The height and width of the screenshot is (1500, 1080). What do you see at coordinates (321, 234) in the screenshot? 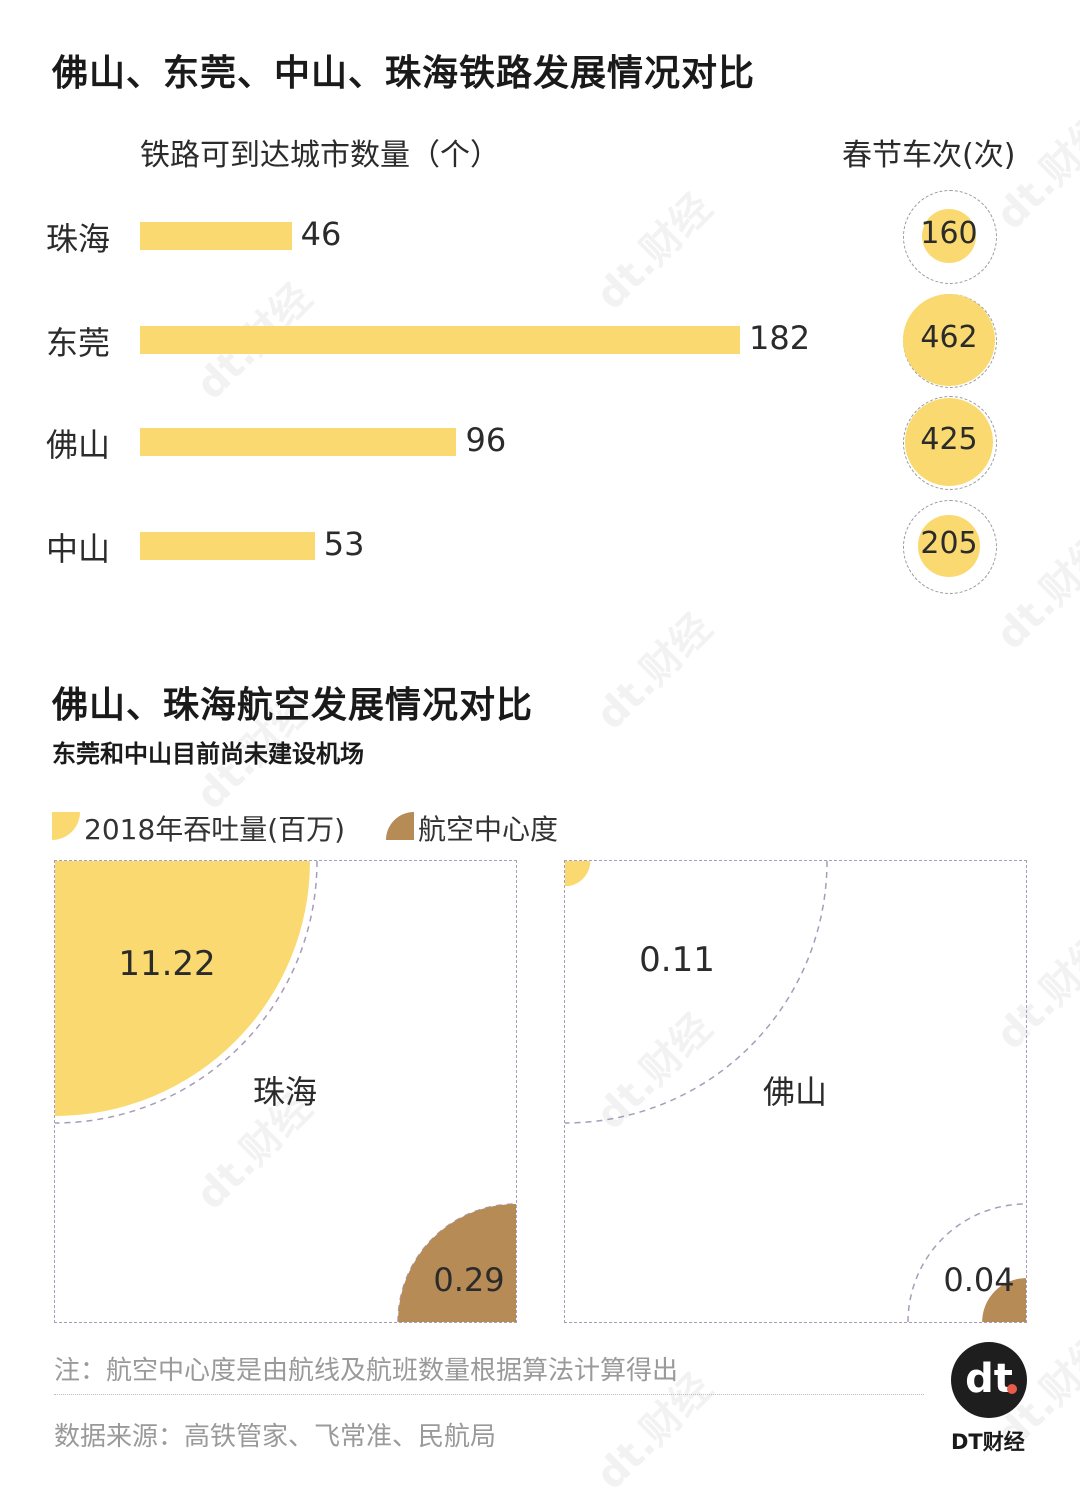
I see `rail-bar-value: 46` at bounding box center [321, 234].